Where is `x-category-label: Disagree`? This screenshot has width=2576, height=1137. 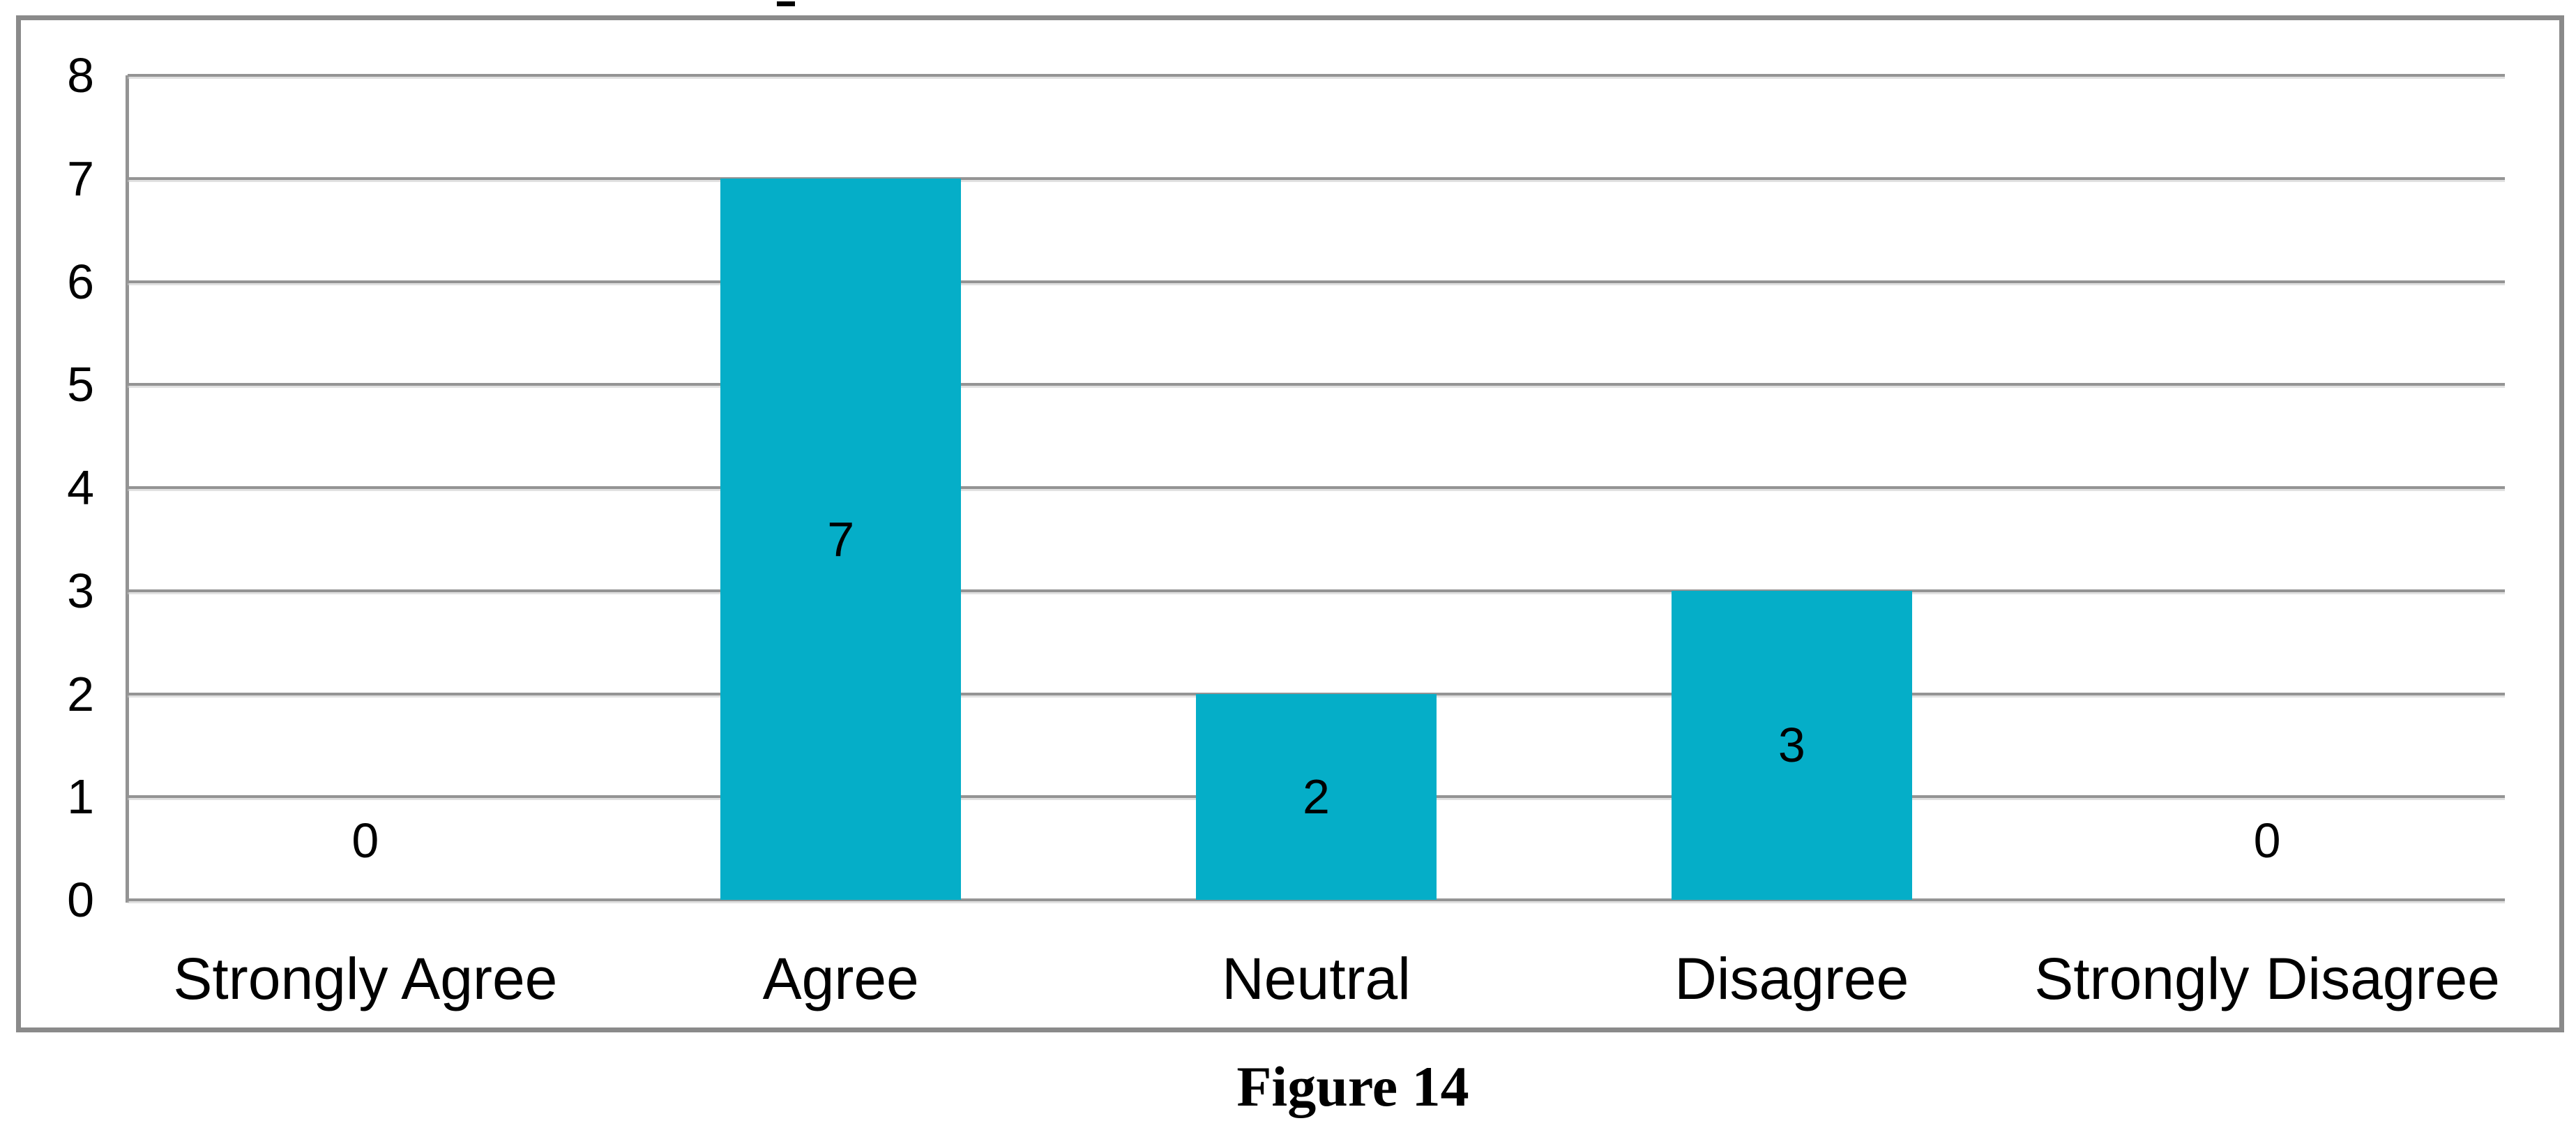 x-category-label: Disagree is located at coordinates (1791, 978).